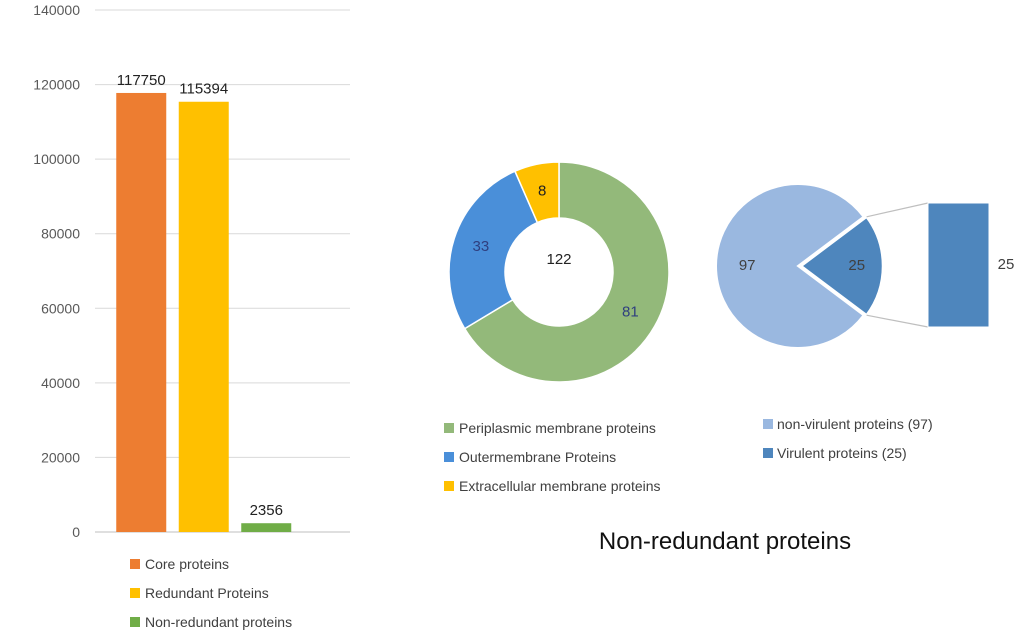 The image size is (1021, 638). What do you see at coordinates (842, 453) in the screenshot?
I see `legend-label: Virulent proteins (25)` at bounding box center [842, 453].